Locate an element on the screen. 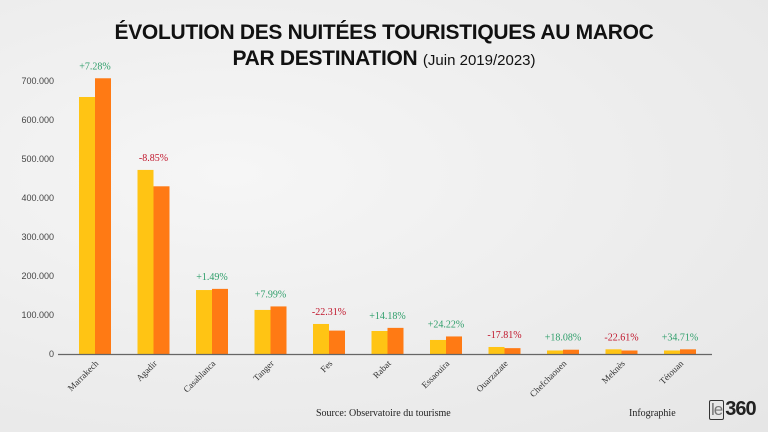 The height and width of the screenshot is (432, 768). y-tick-label: 300.000 is located at coordinates (37, 237).